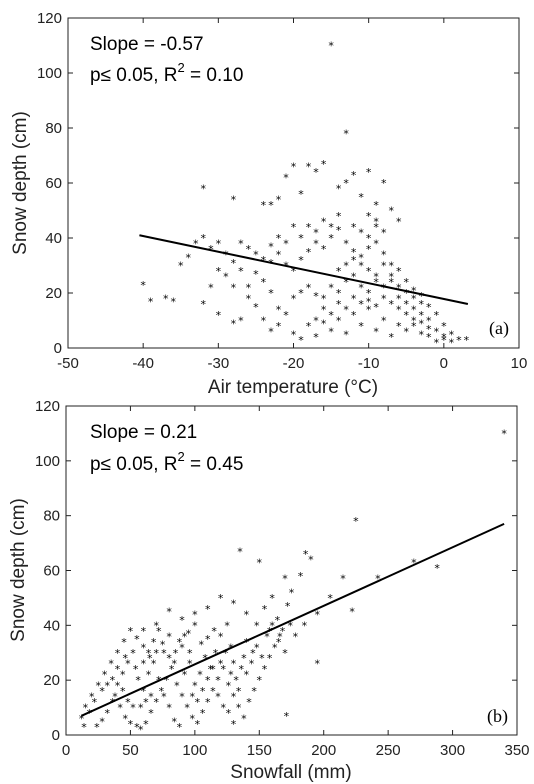 This screenshot has height=784, width=534. Describe the element at coordinates (388, 750) in the screenshot. I see `panel-b-xtick-label: 250` at that location.